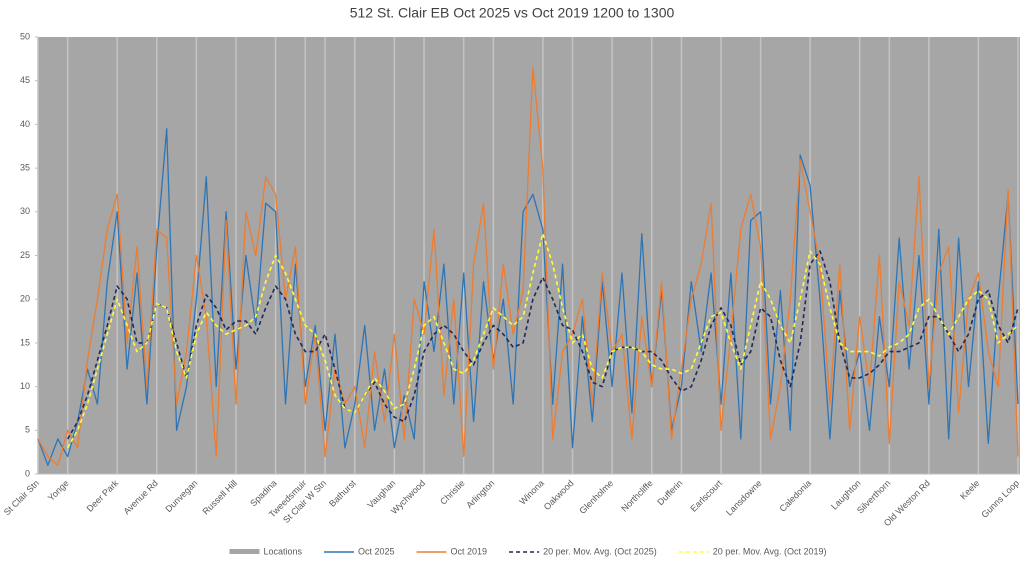 The height and width of the screenshot is (562, 1024). I want to click on y-tick-label: 5, so click(27, 430).